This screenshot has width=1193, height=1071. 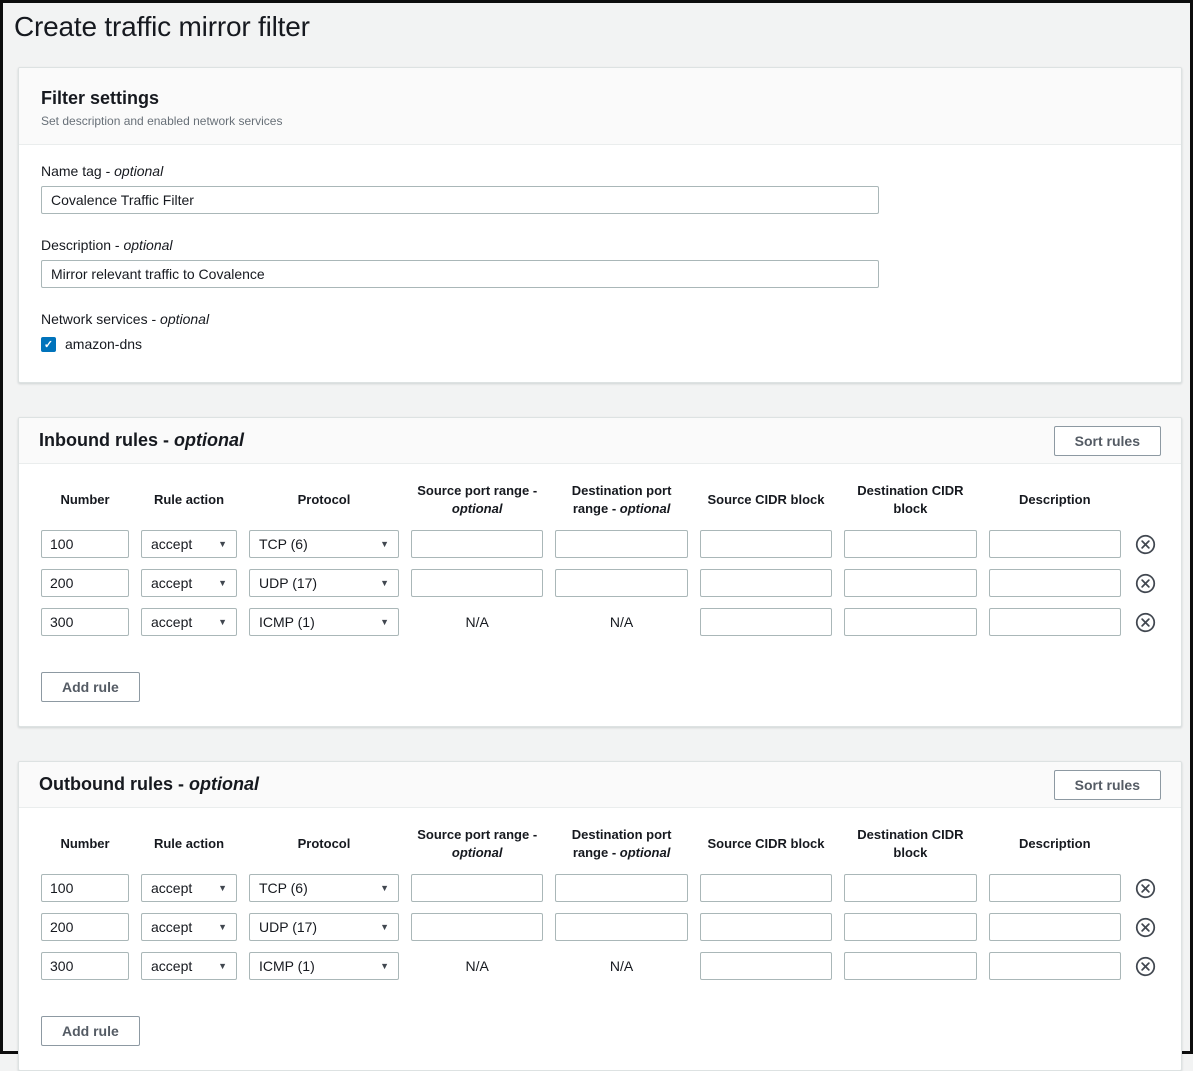 I want to click on column-header-number: Number, so click(x=85, y=843).